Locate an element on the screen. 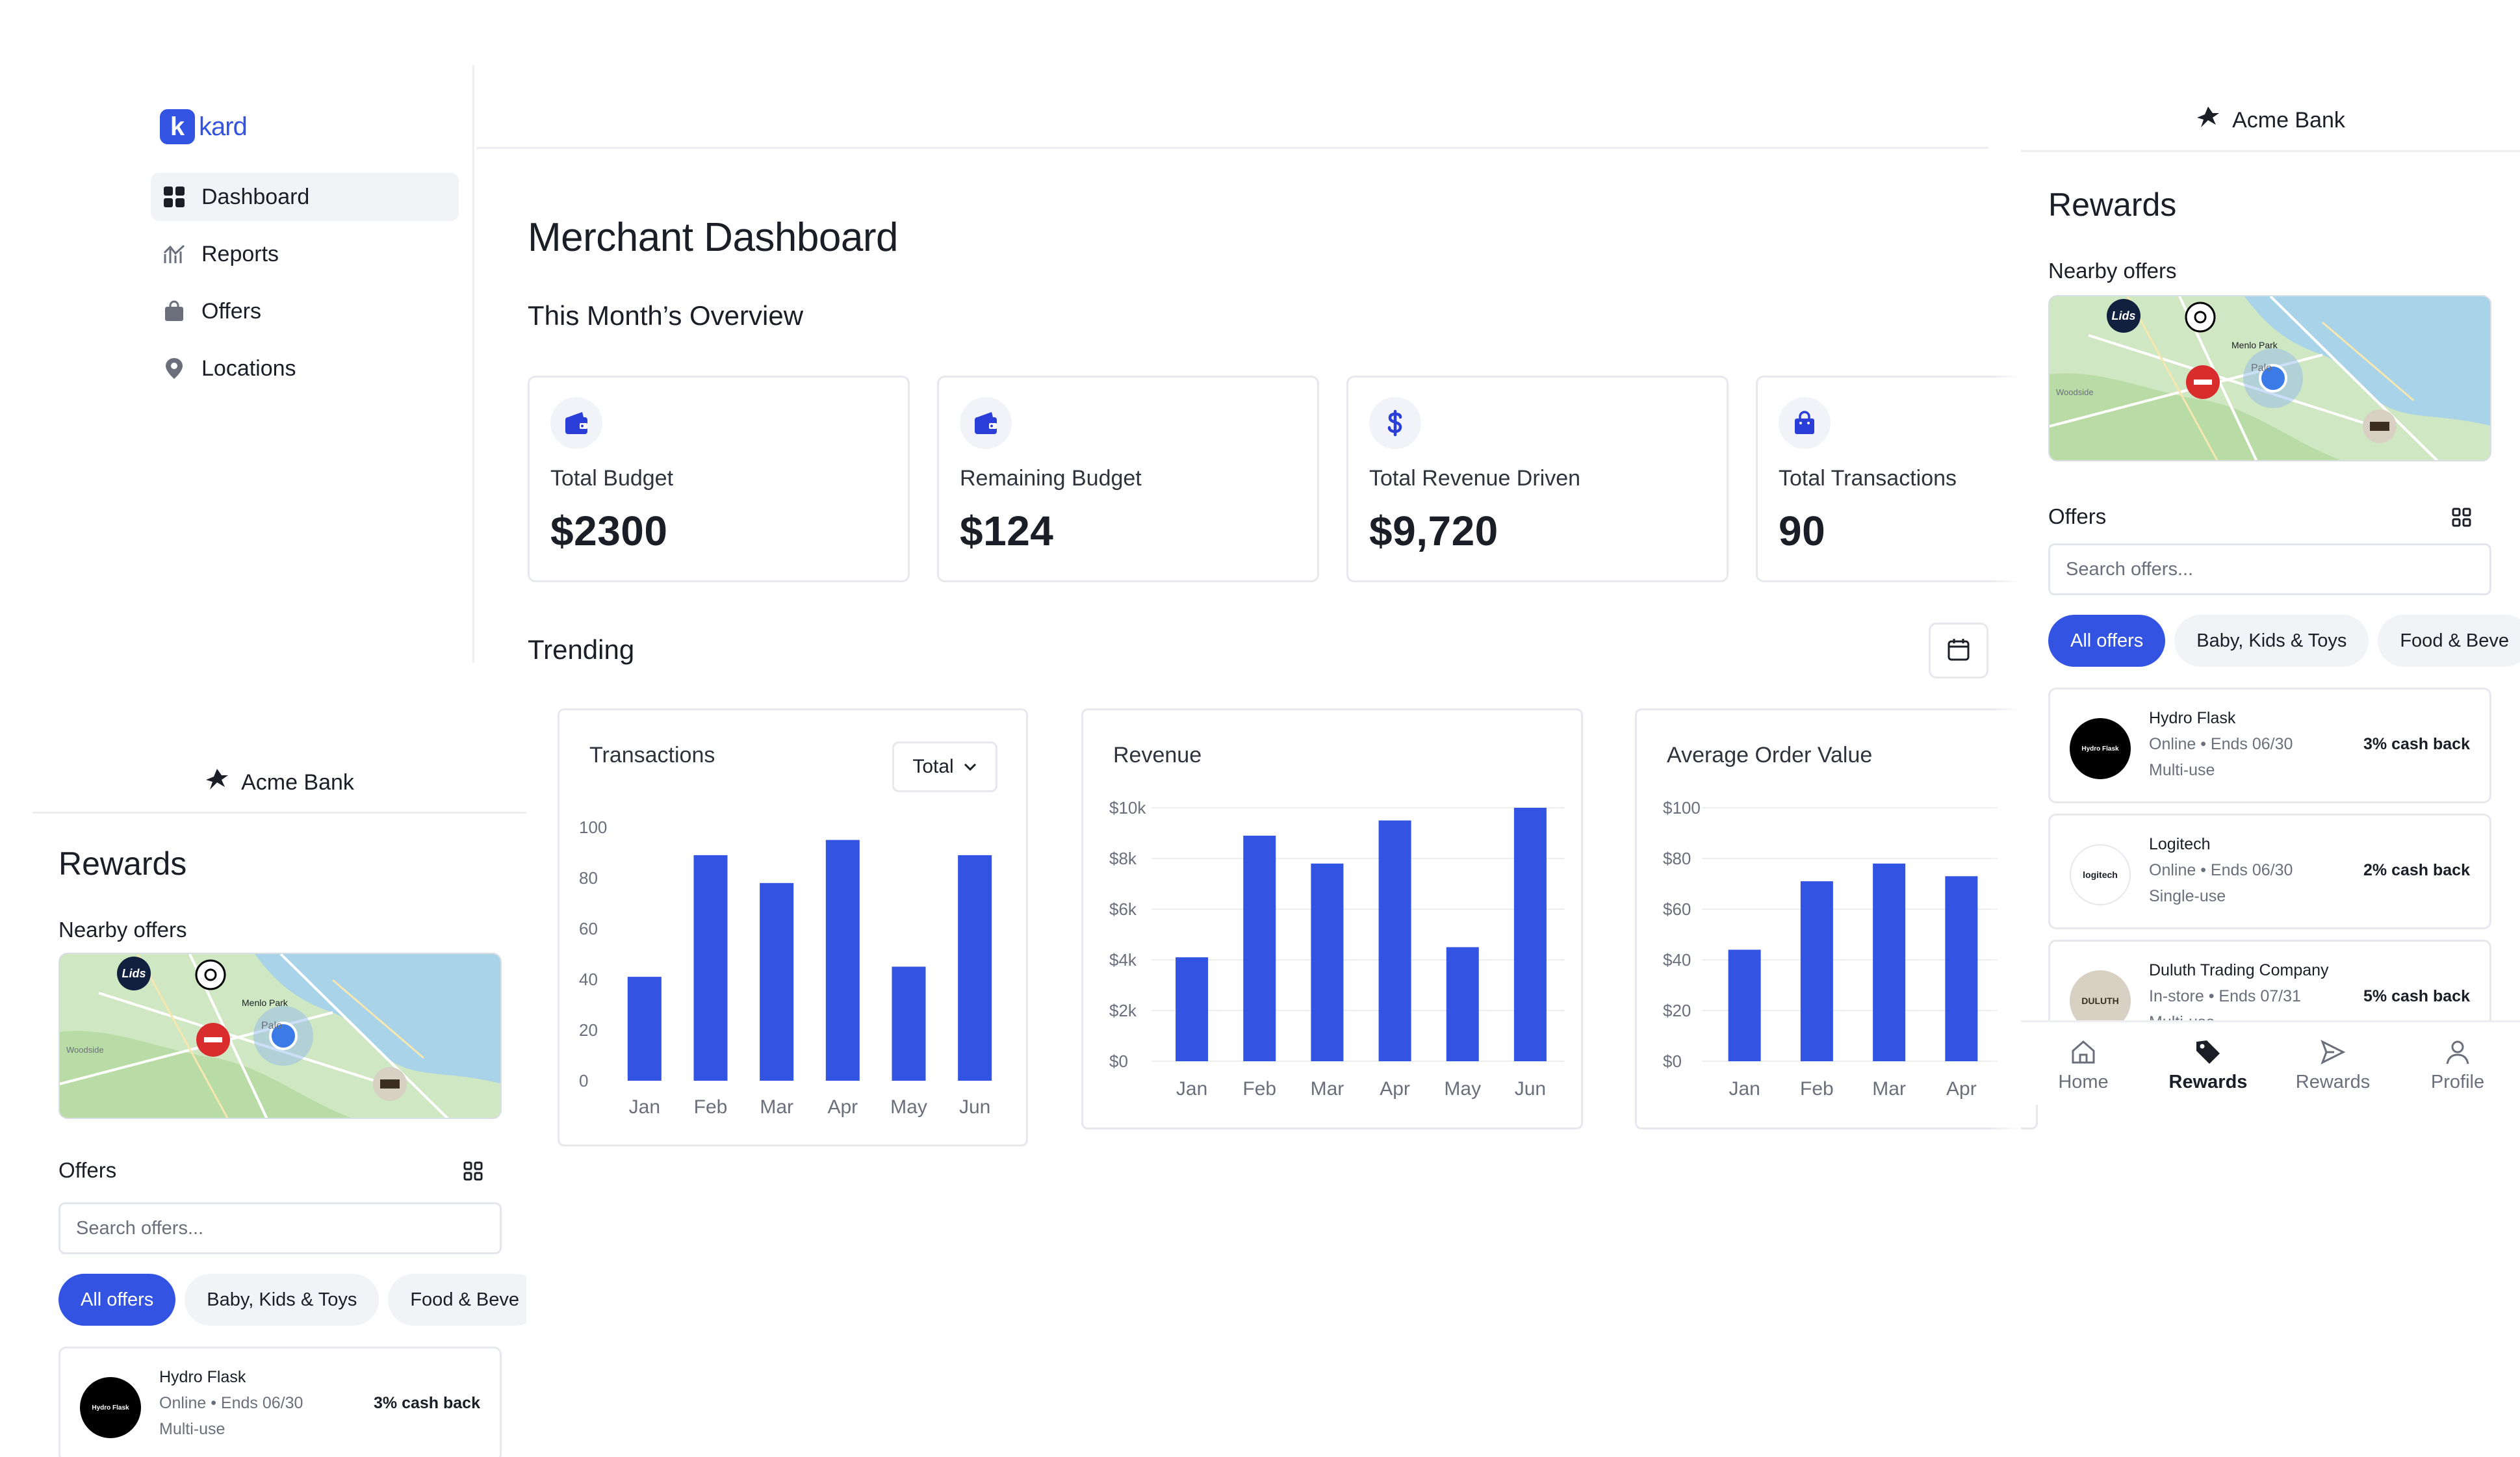  trending-title: Trending is located at coordinates (581, 649).